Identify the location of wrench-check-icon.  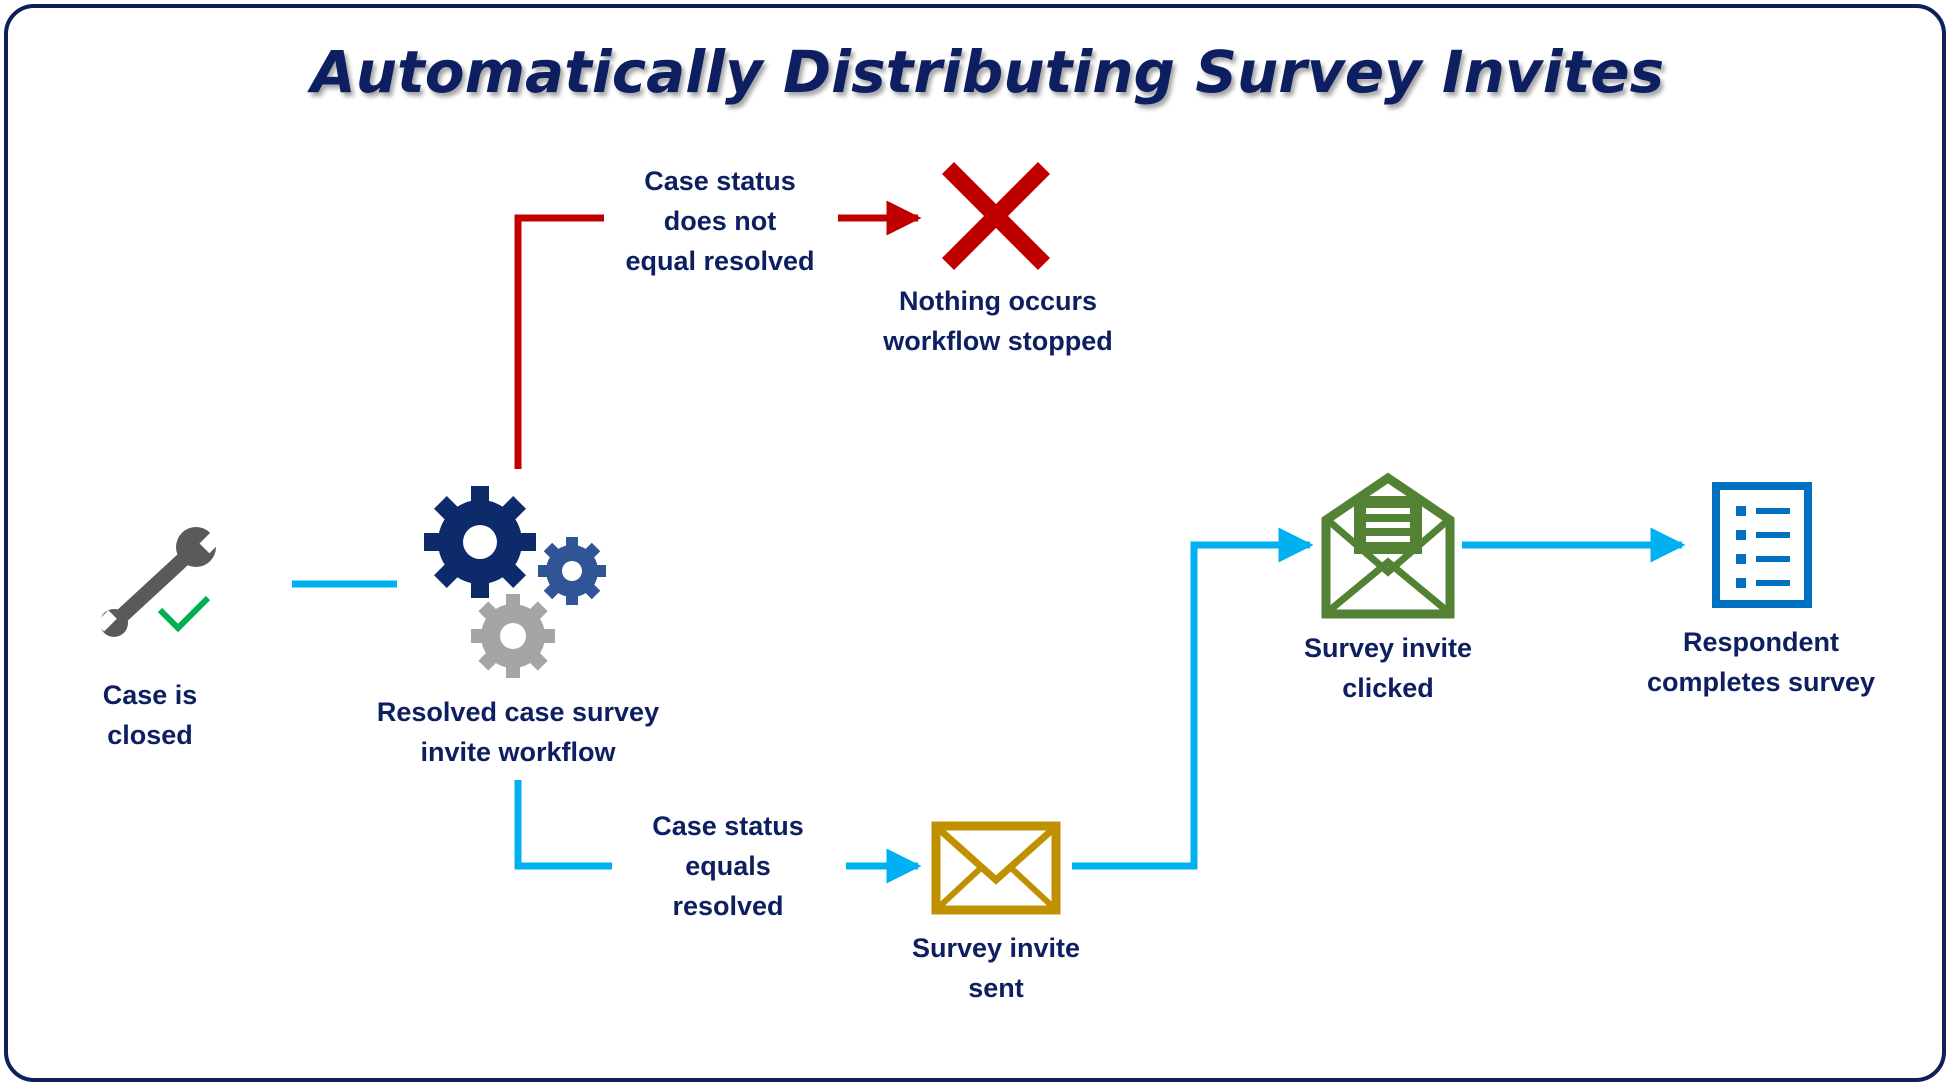
(160, 582).